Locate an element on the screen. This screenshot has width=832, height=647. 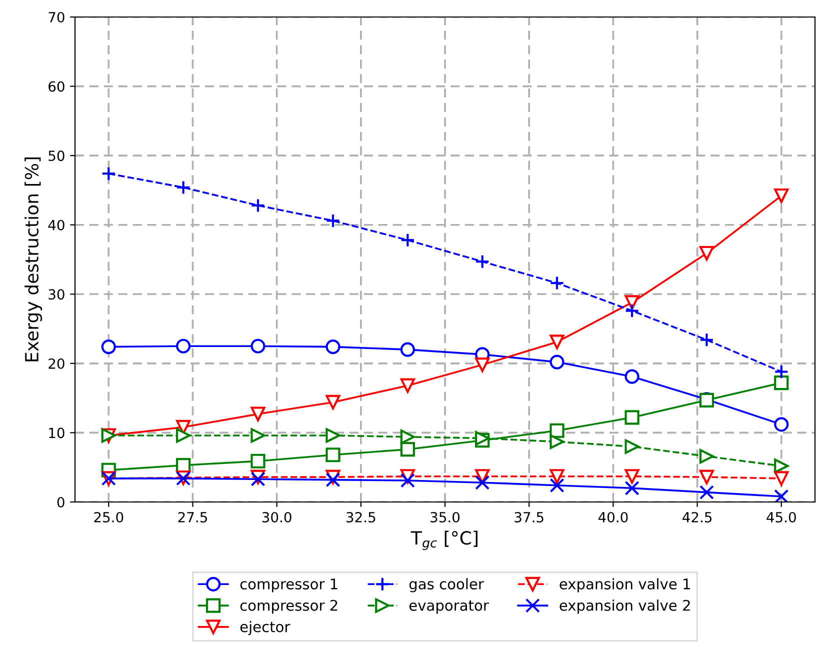
legend-label: compressor 2 is located at coordinates (289, 607).